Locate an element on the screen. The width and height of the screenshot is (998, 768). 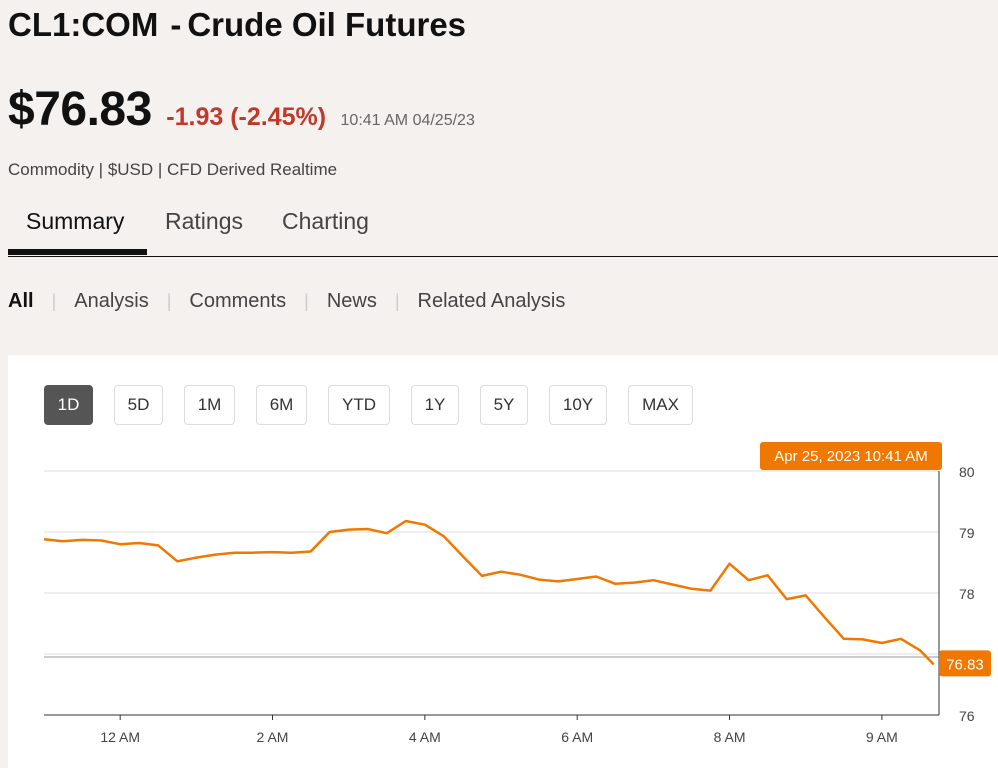
quote-timestamp: 10:41 AM 04/25/23 is located at coordinates (407, 120).